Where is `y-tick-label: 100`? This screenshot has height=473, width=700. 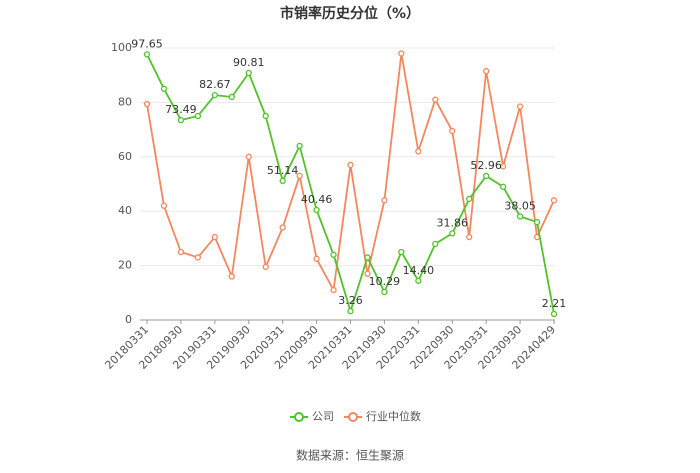 y-tick-label: 100 is located at coordinates (121, 47).